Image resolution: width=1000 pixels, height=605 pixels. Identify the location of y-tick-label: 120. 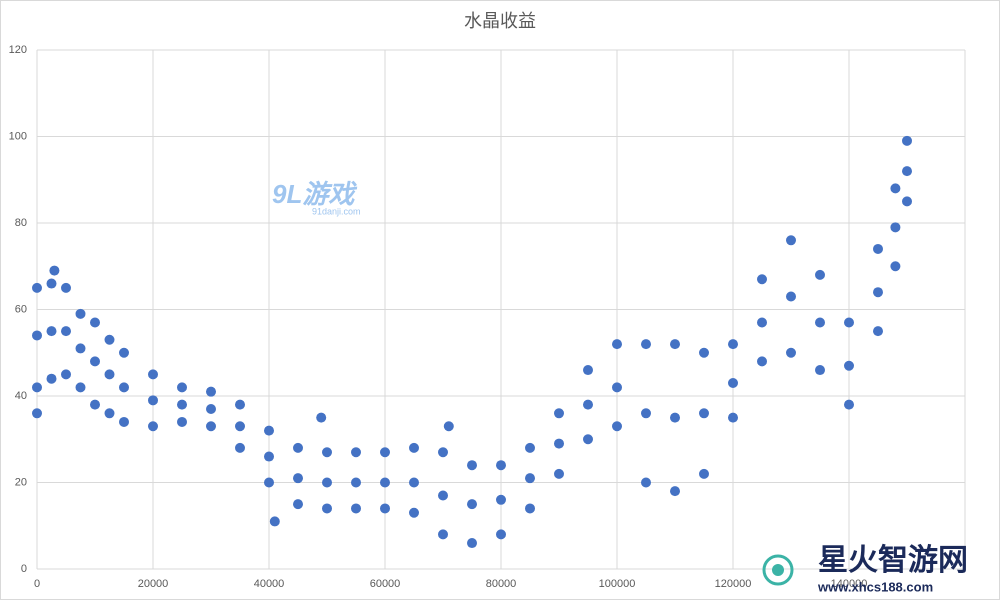
(18, 50).